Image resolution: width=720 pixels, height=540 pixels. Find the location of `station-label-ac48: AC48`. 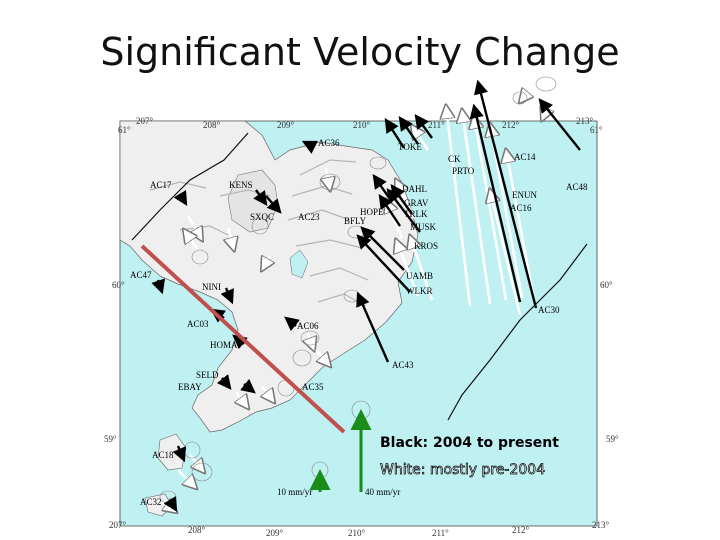

station-label-ac48: AC48 is located at coordinates (577, 187).